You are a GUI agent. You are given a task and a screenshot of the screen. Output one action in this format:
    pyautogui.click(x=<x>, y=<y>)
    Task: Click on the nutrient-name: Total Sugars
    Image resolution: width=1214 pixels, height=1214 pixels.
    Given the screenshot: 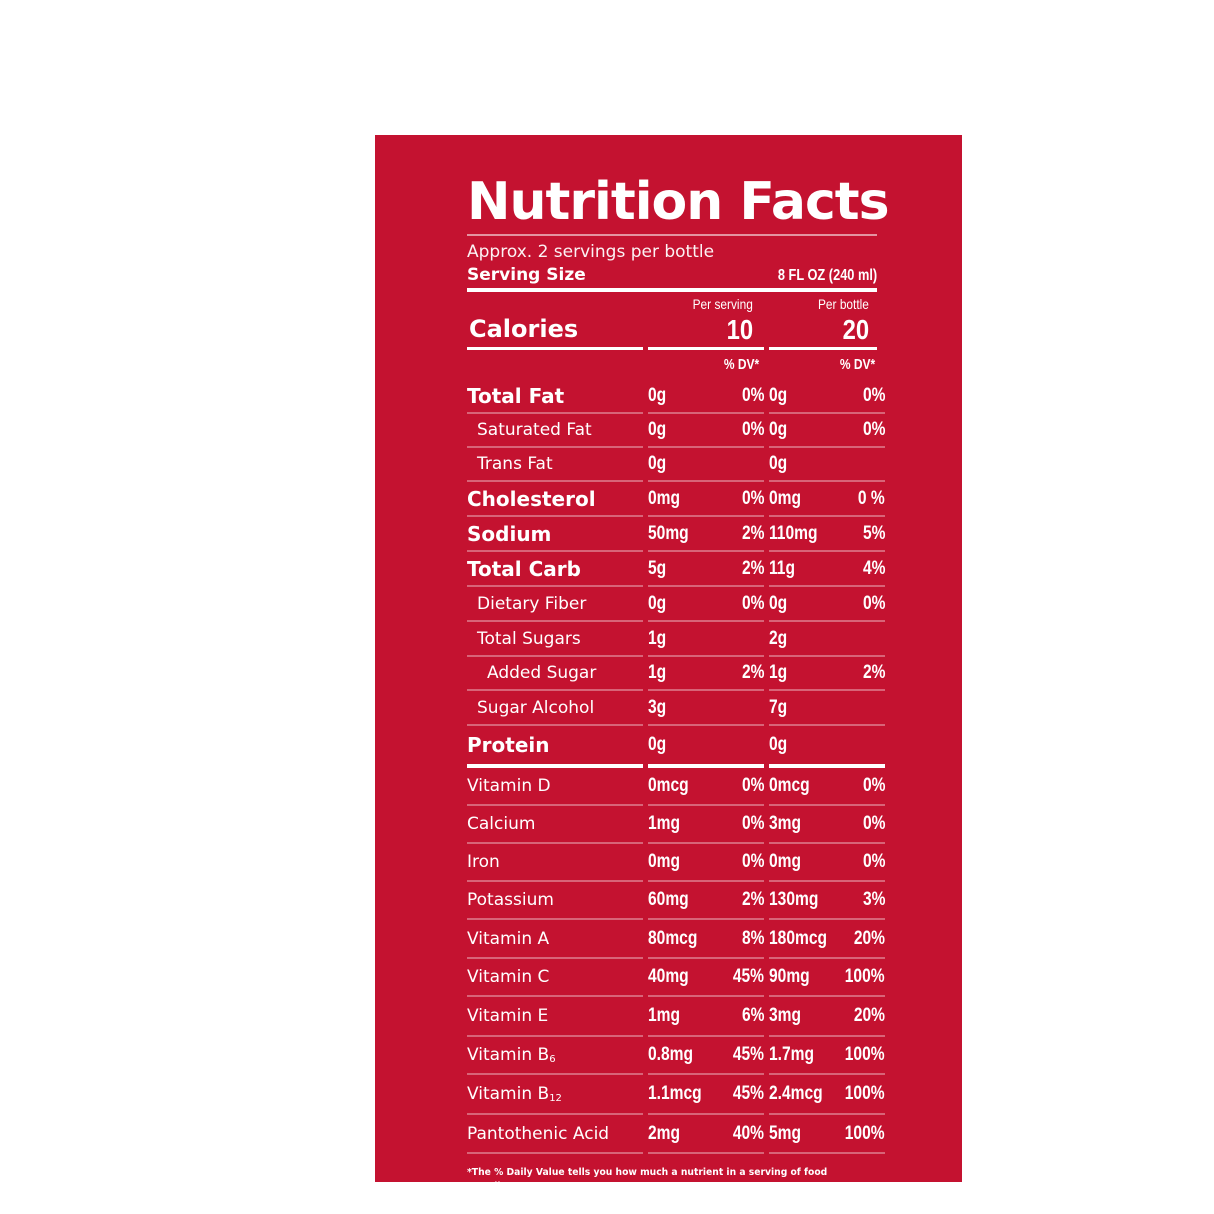 What is the action you would take?
    pyautogui.click(x=524, y=639)
    